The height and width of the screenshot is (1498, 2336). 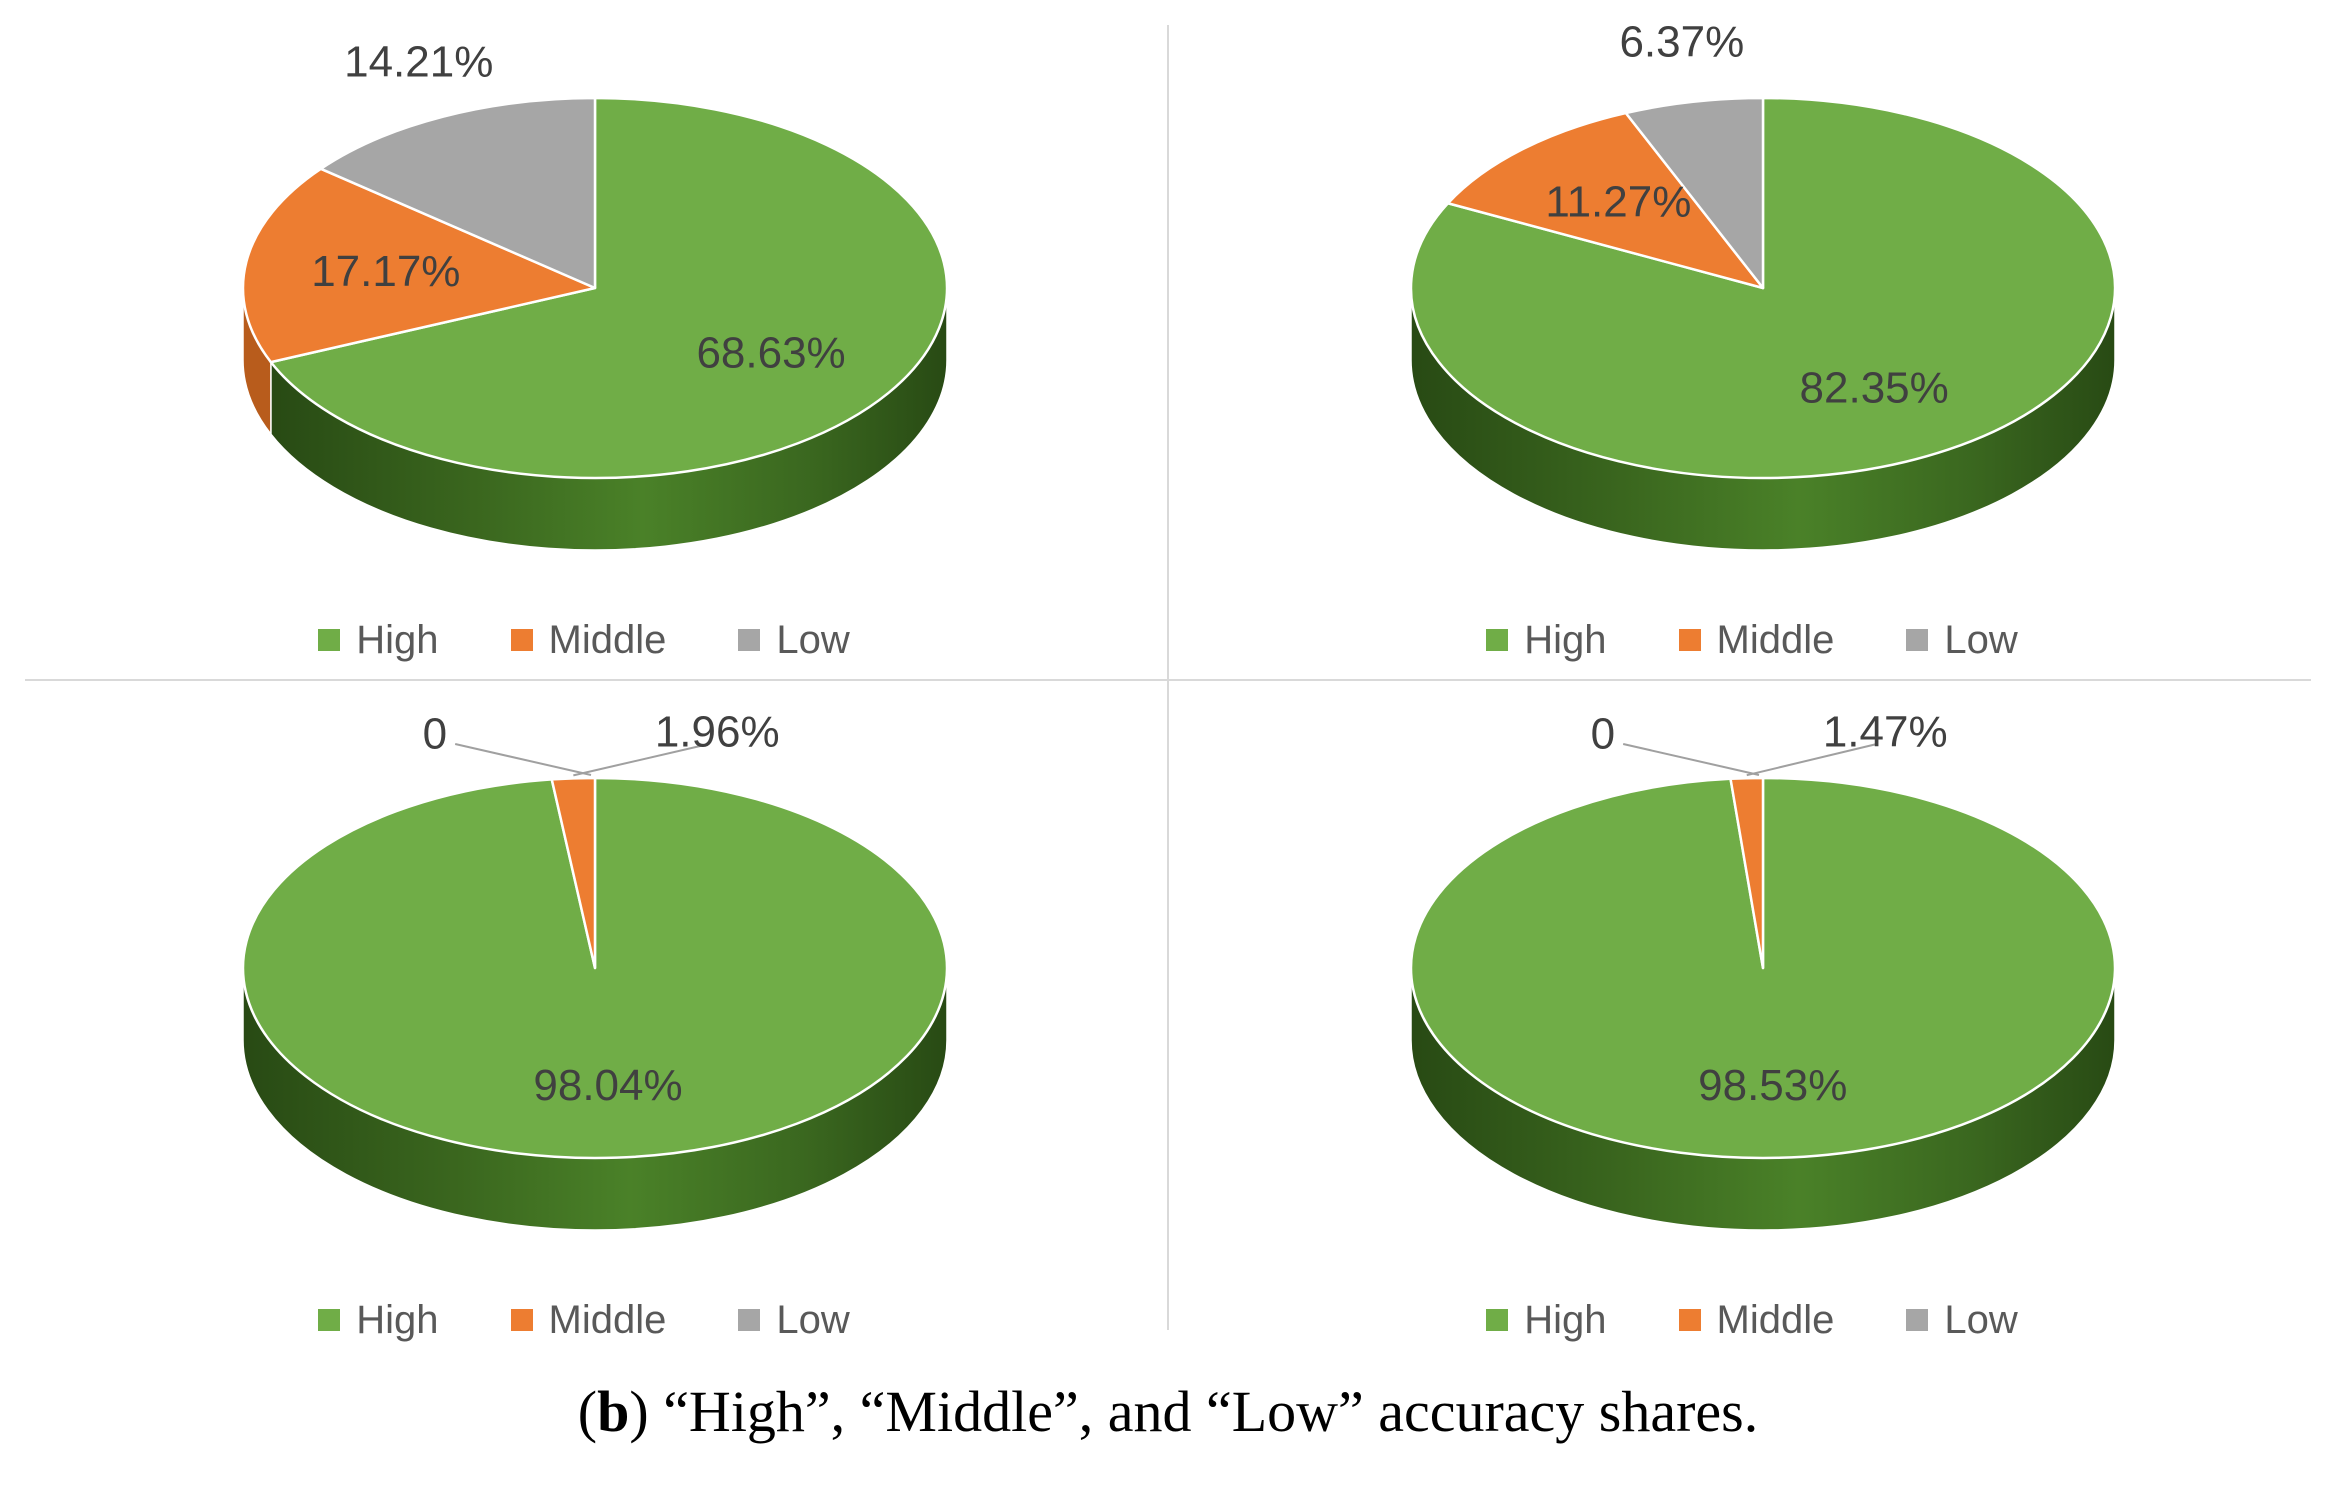 I want to click on legend-bottom-right: High Middle Low, so click(x=1752, y=1320).